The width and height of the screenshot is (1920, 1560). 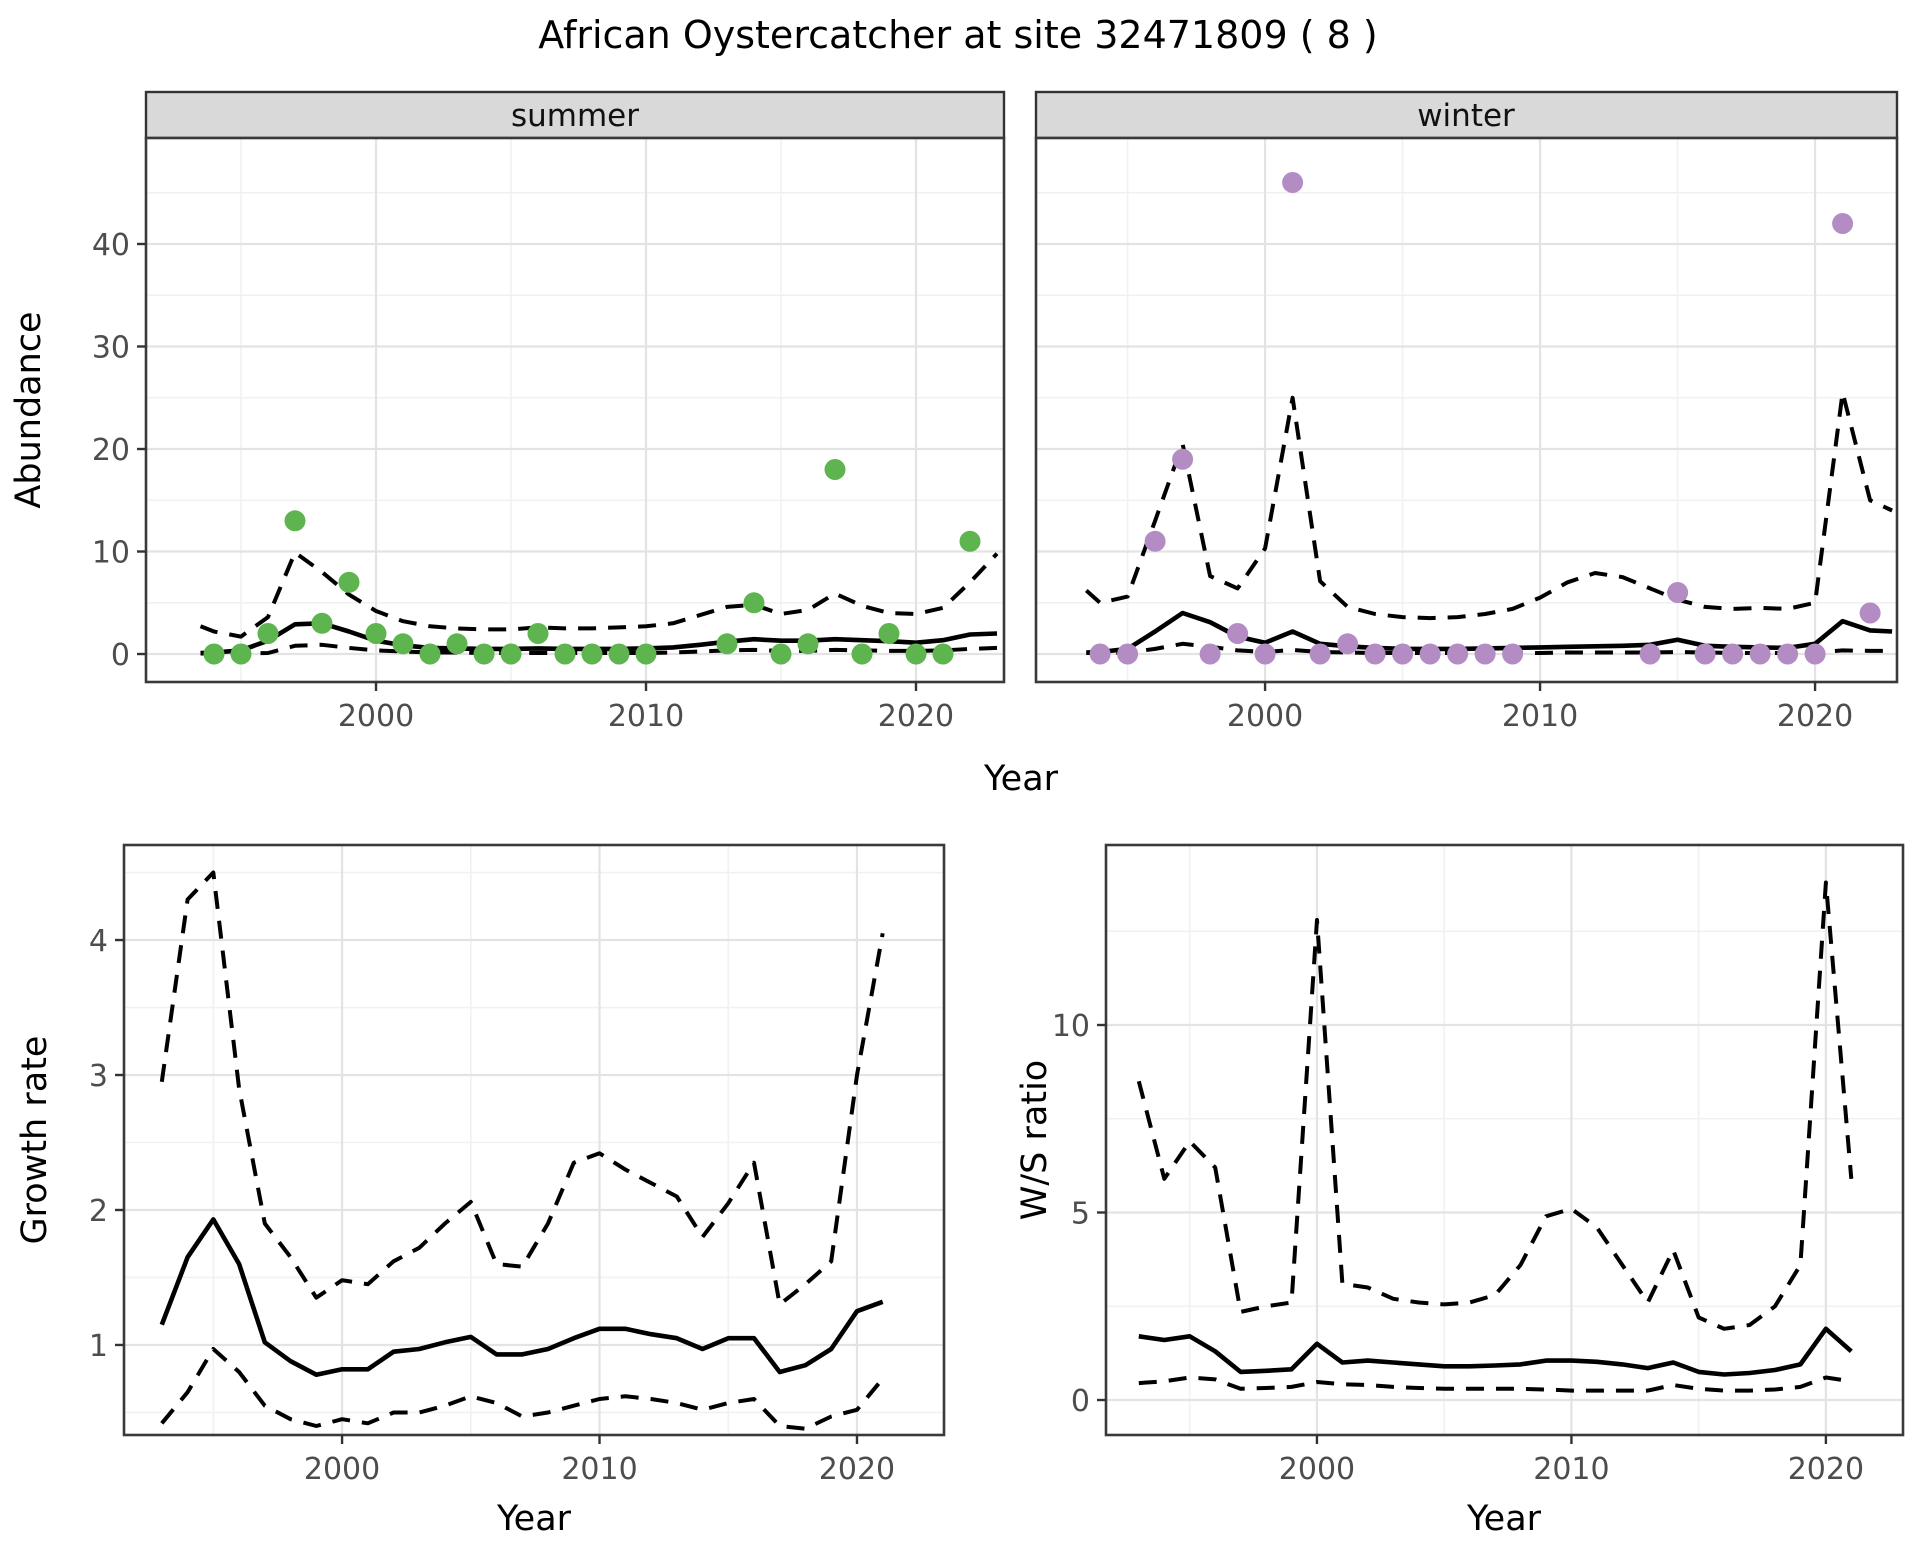 I want to click on facet-strip-winter-label: winter, so click(x=1466, y=116).